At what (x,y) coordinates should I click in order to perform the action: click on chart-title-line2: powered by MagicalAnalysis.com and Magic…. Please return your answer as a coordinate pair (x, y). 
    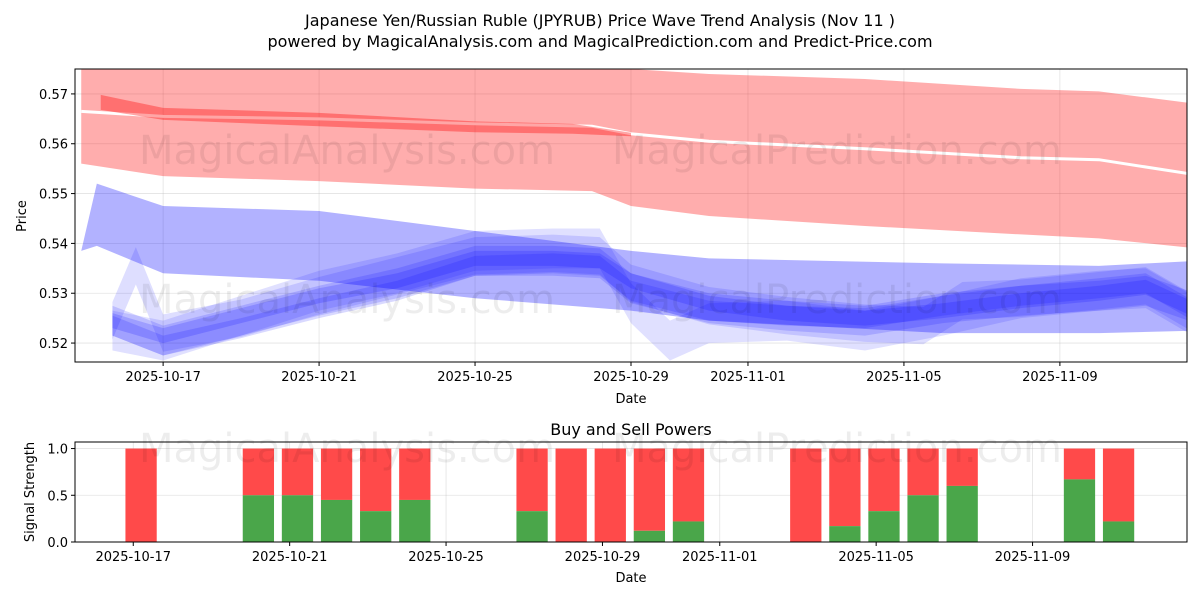
    Looking at the image, I should click on (599, 41).